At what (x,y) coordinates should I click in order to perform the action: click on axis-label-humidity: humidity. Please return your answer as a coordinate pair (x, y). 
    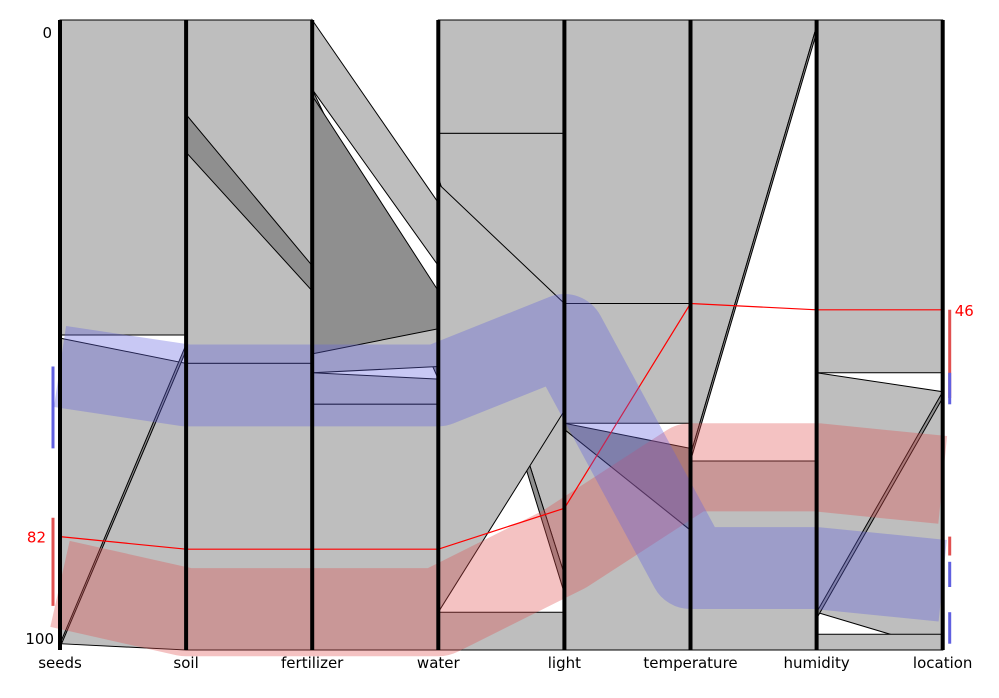
    Looking at the image, I should click on (816, 663).